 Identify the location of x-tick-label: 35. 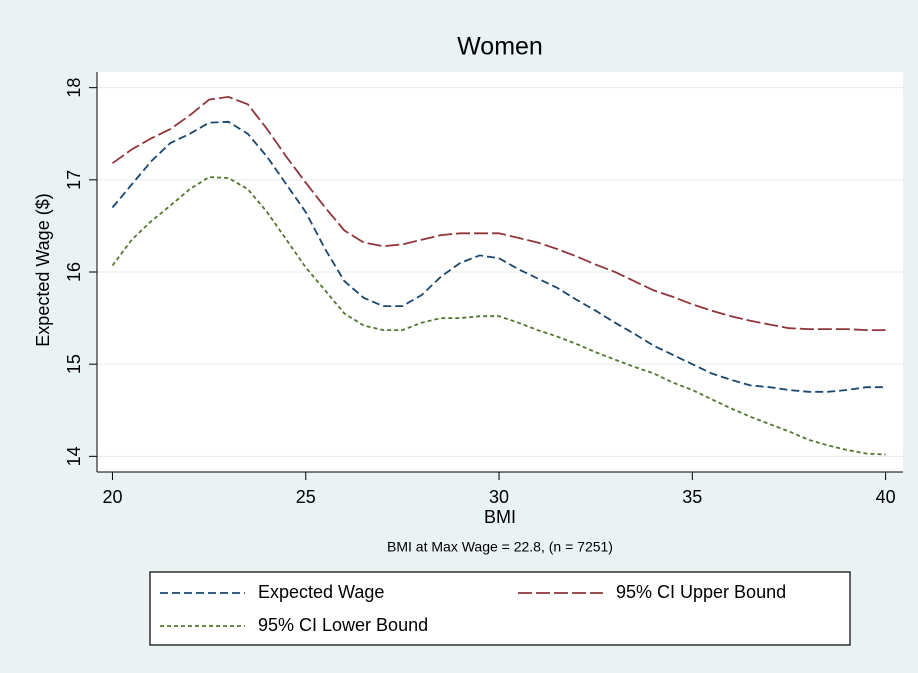
(692, 497).